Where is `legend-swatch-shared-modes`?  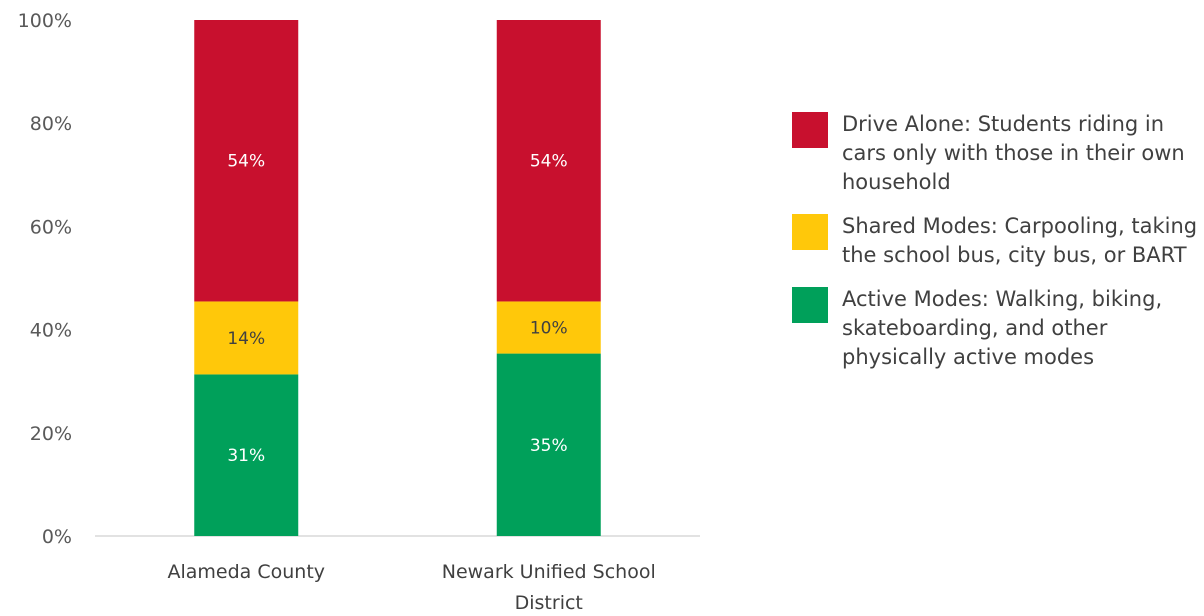 legend-swatch-shared-modes is located at coordinates (810, 232).